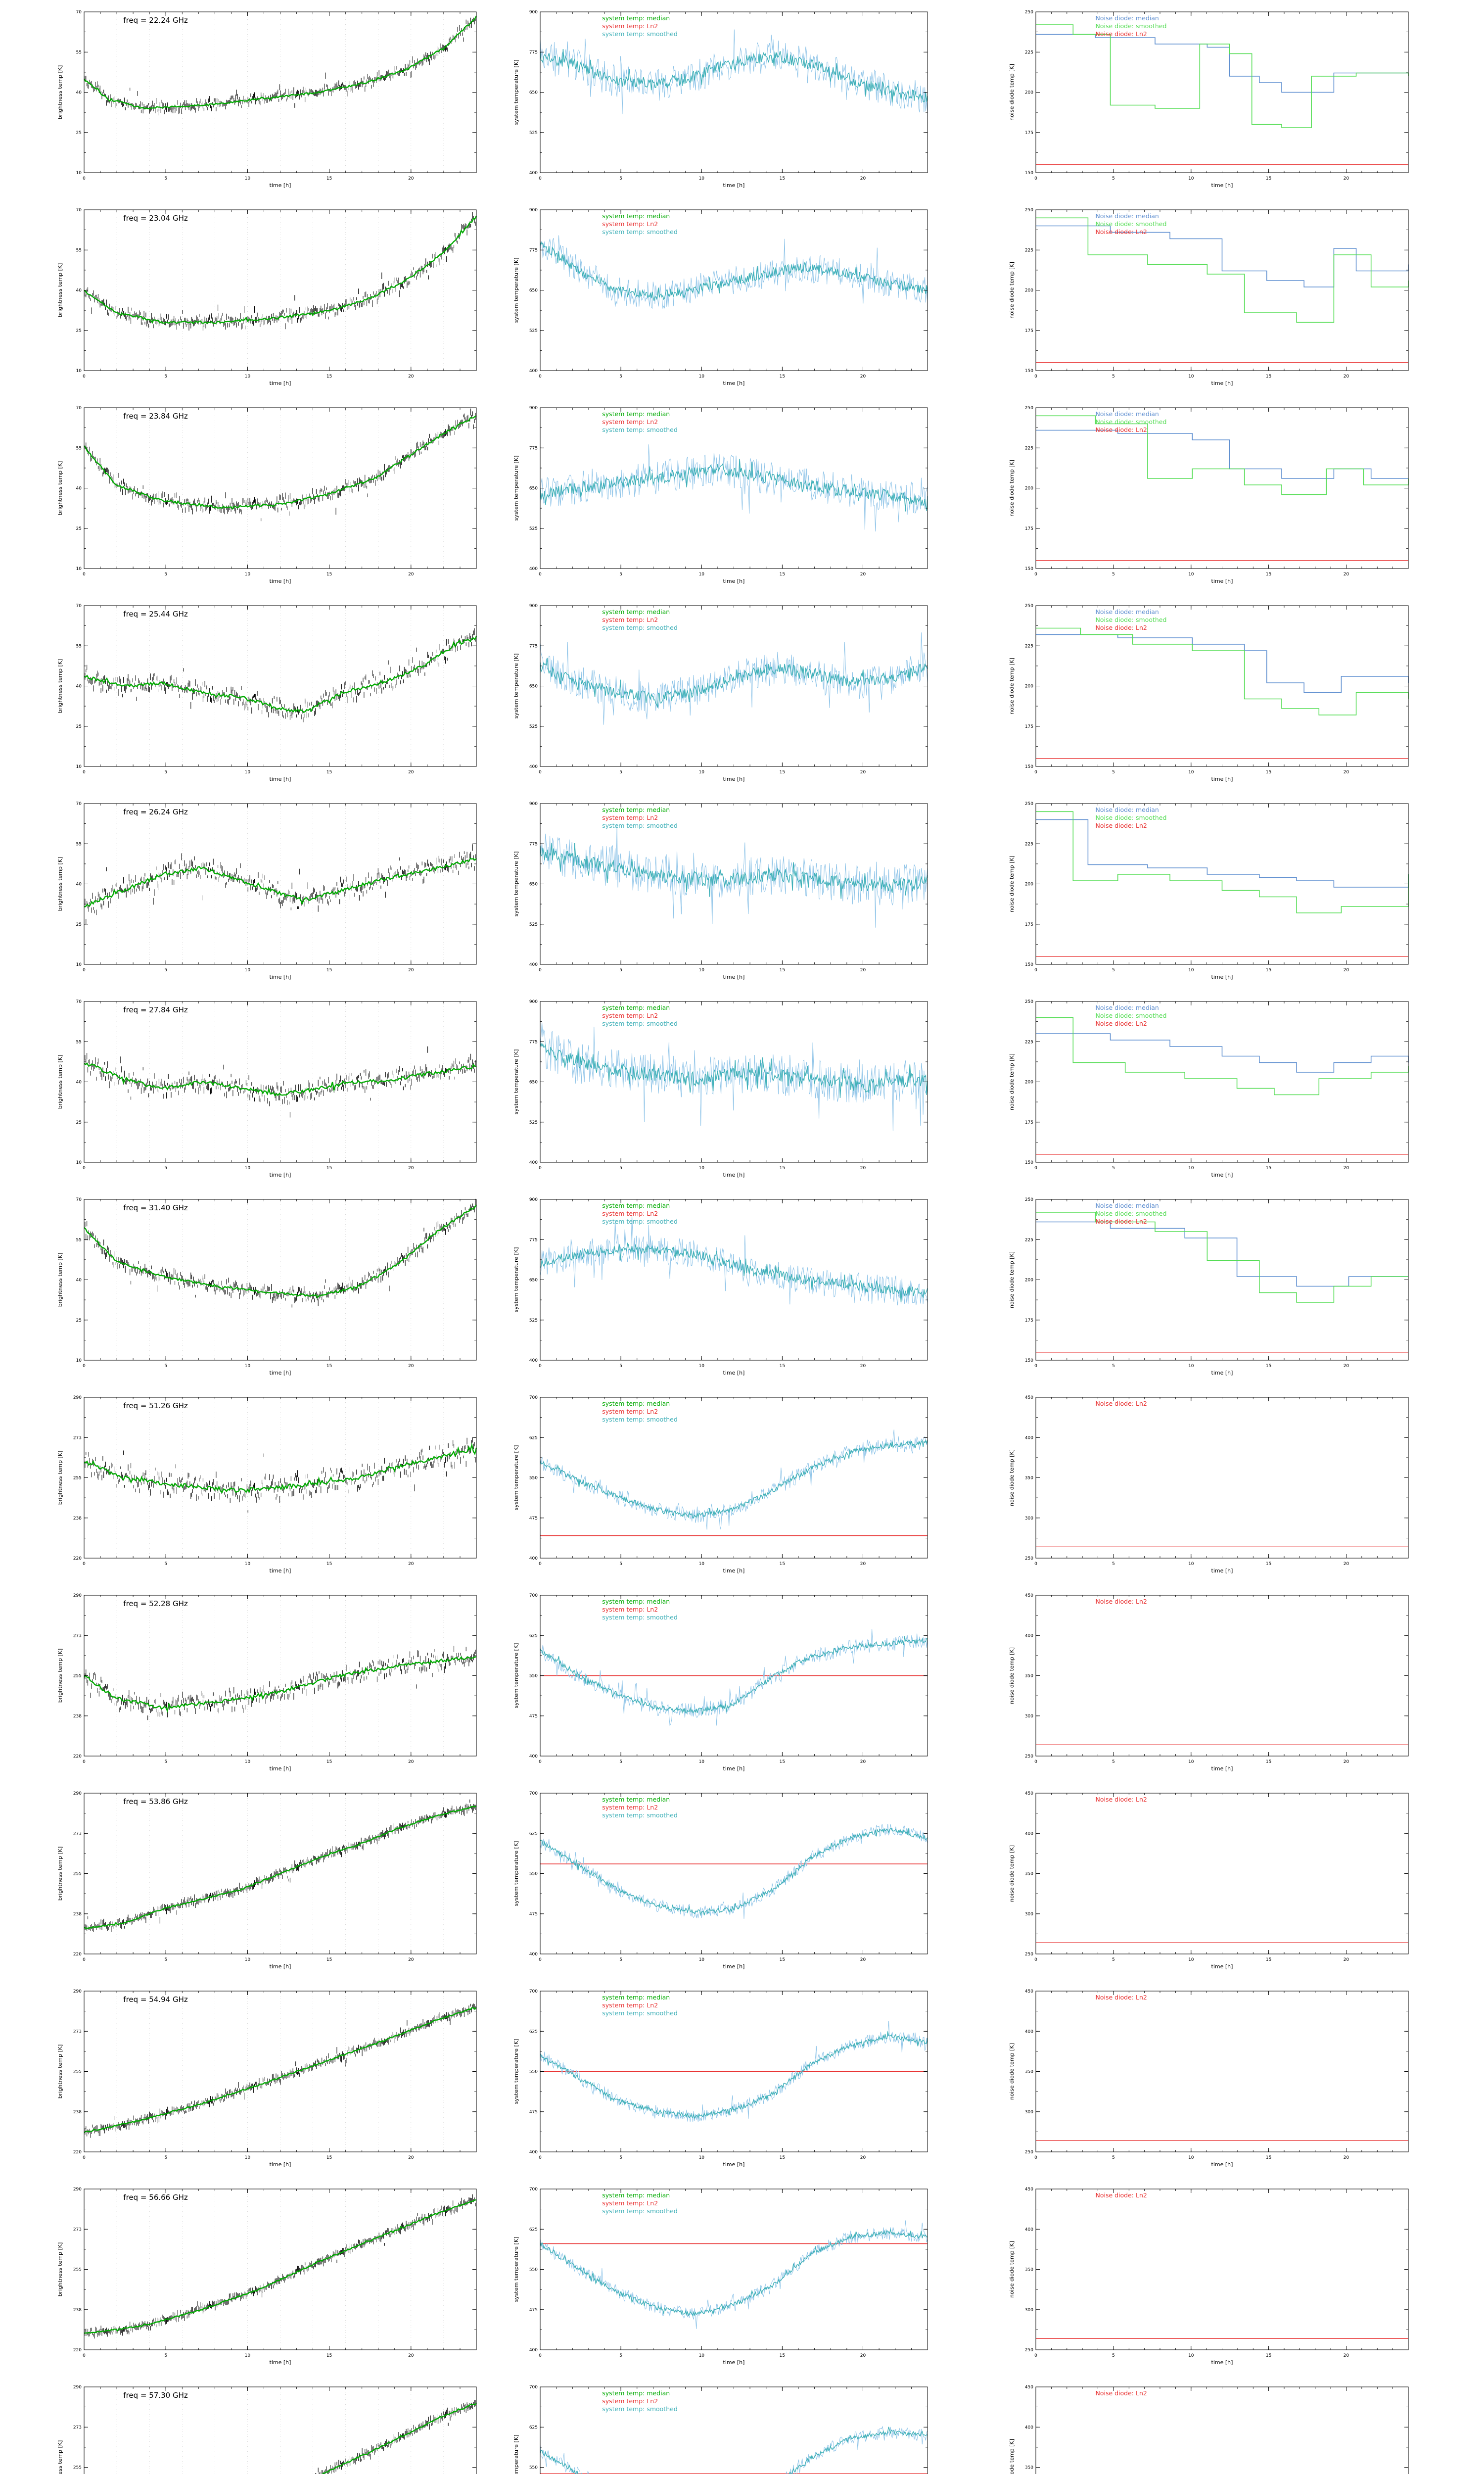  What do you see at coordinates (1127, 216) in the screenshot?
I see `legend-entry: Noise diode: median` at bounding box center [1127, 216].